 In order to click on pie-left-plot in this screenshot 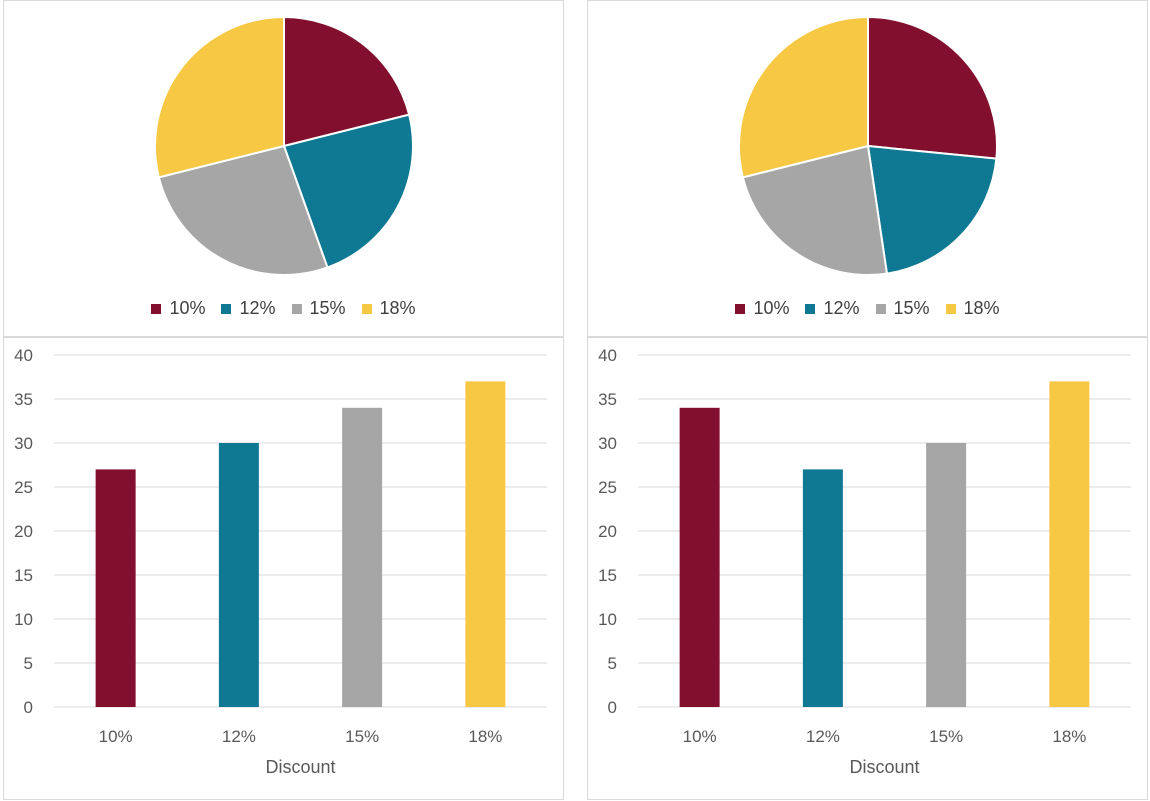, I will do `click(284, 145)`.